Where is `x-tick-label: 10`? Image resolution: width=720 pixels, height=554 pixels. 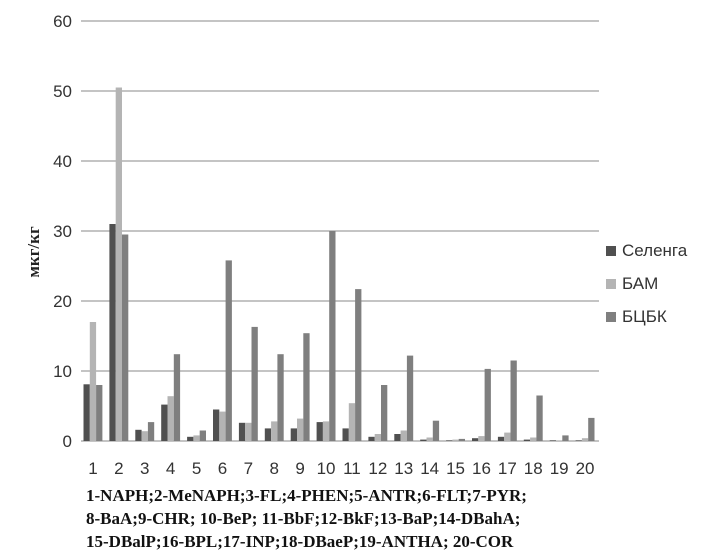 x-tick-label: 10 is located at coordinates (326, 468).